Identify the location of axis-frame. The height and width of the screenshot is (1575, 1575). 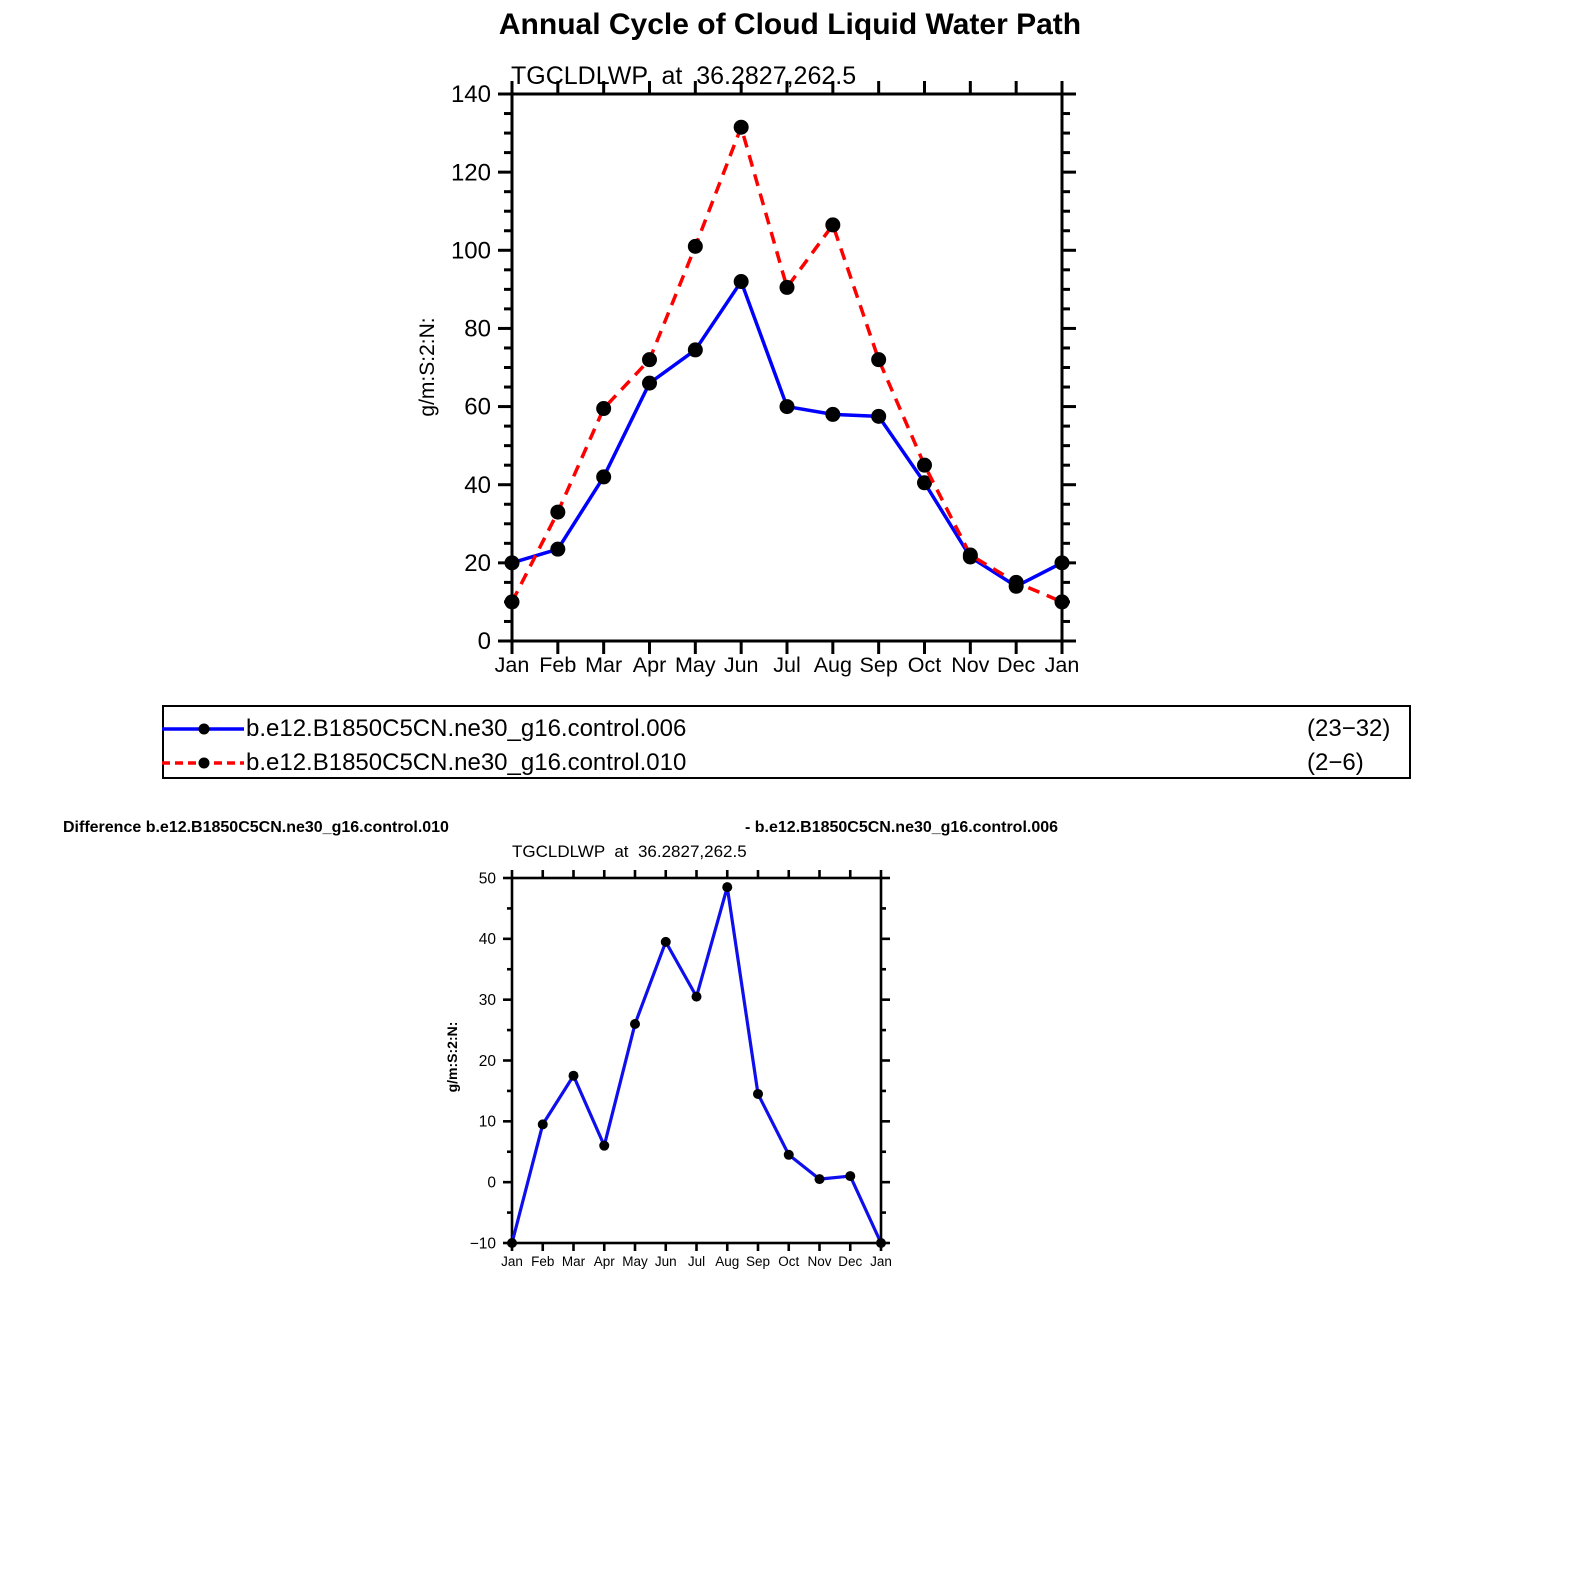
(696, 1060).